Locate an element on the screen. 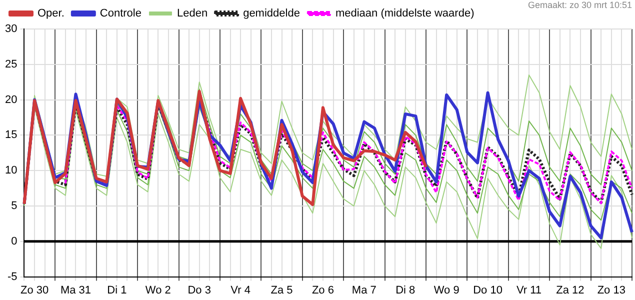  x-tick-label: Vr 4 is located at coordinates (240, 290).